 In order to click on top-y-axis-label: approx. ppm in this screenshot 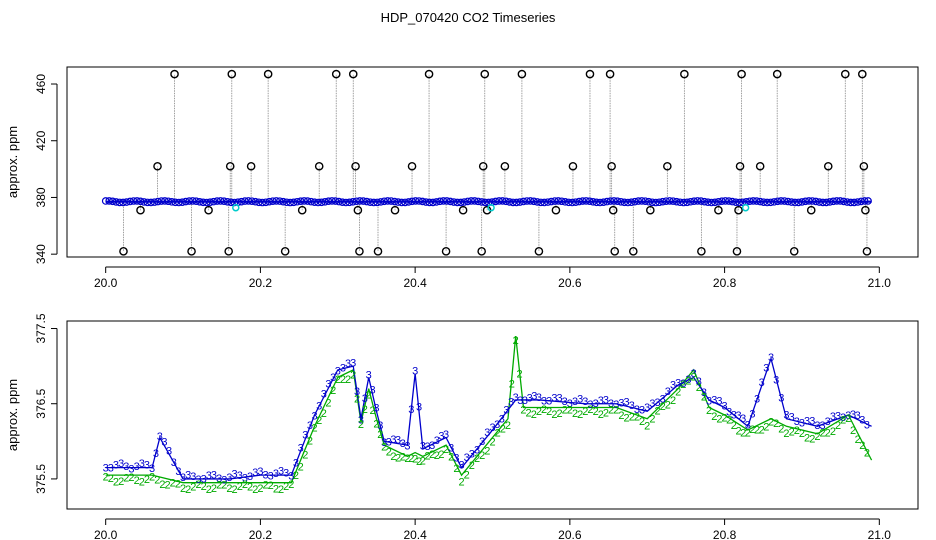, I will do `click(12, 162)`.